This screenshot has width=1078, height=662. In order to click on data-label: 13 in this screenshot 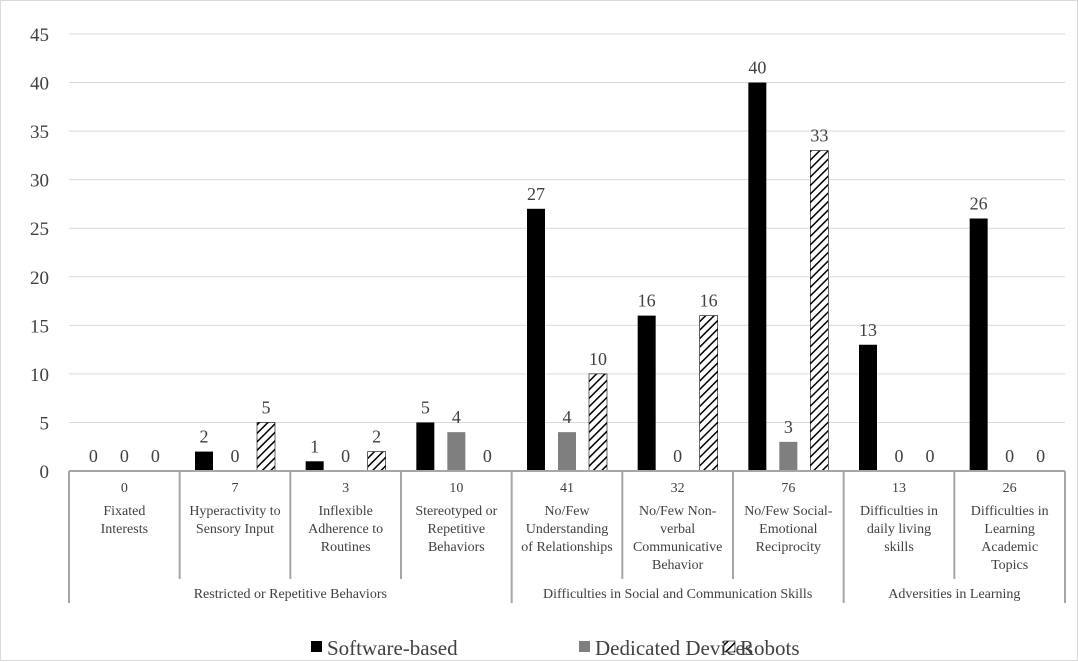, I will do `click(868, 330)`.